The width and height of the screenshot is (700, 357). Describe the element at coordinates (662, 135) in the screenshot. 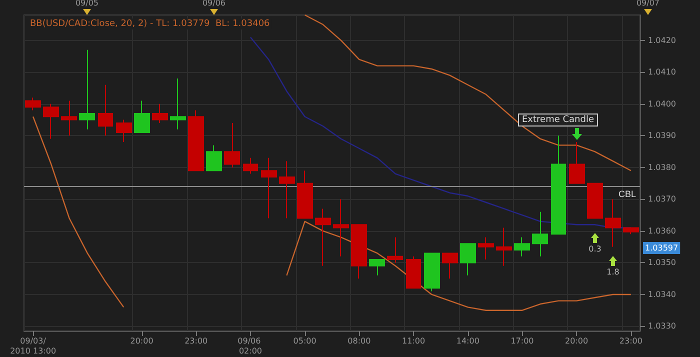

I see `y-tick-label: 1.0390` at that location.